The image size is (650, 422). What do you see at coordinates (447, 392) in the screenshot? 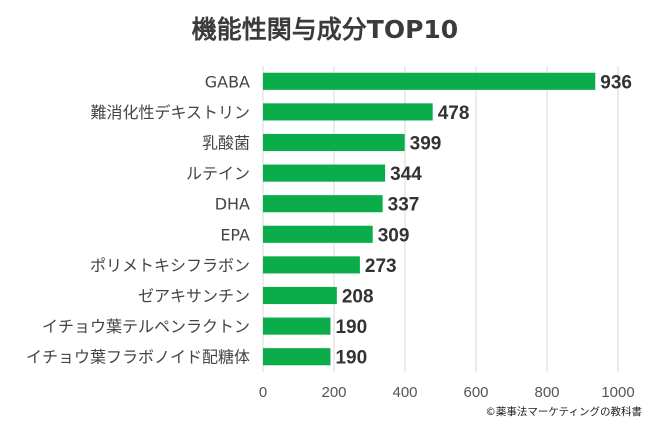
I see `x-axis-ticks: 0 200 400 600 800 1000` at bounding box center [447, 392].